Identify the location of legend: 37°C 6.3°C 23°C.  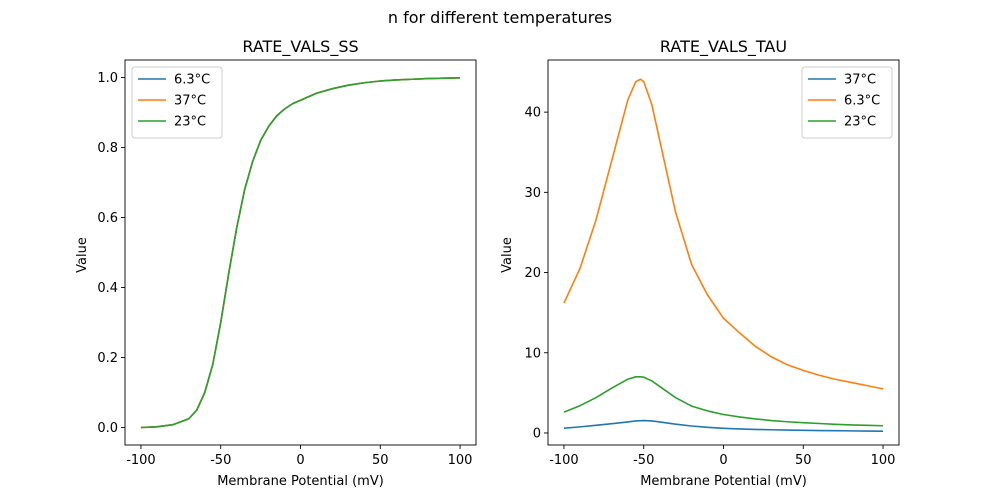
(847, 102).